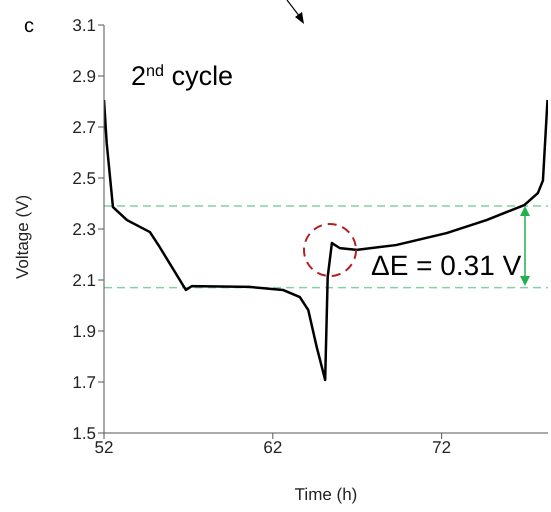  What do you see at coordinates (84, 280) in the screenshot?
I see `y-tick-label: 2.1` at bounding box center [84, 280].